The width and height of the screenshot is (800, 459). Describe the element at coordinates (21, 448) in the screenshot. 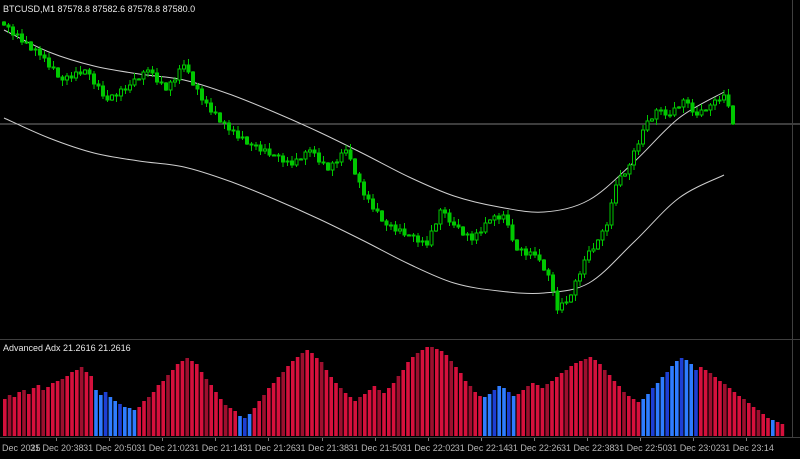

I see `time-axis-label: Dec 2025` at that location.